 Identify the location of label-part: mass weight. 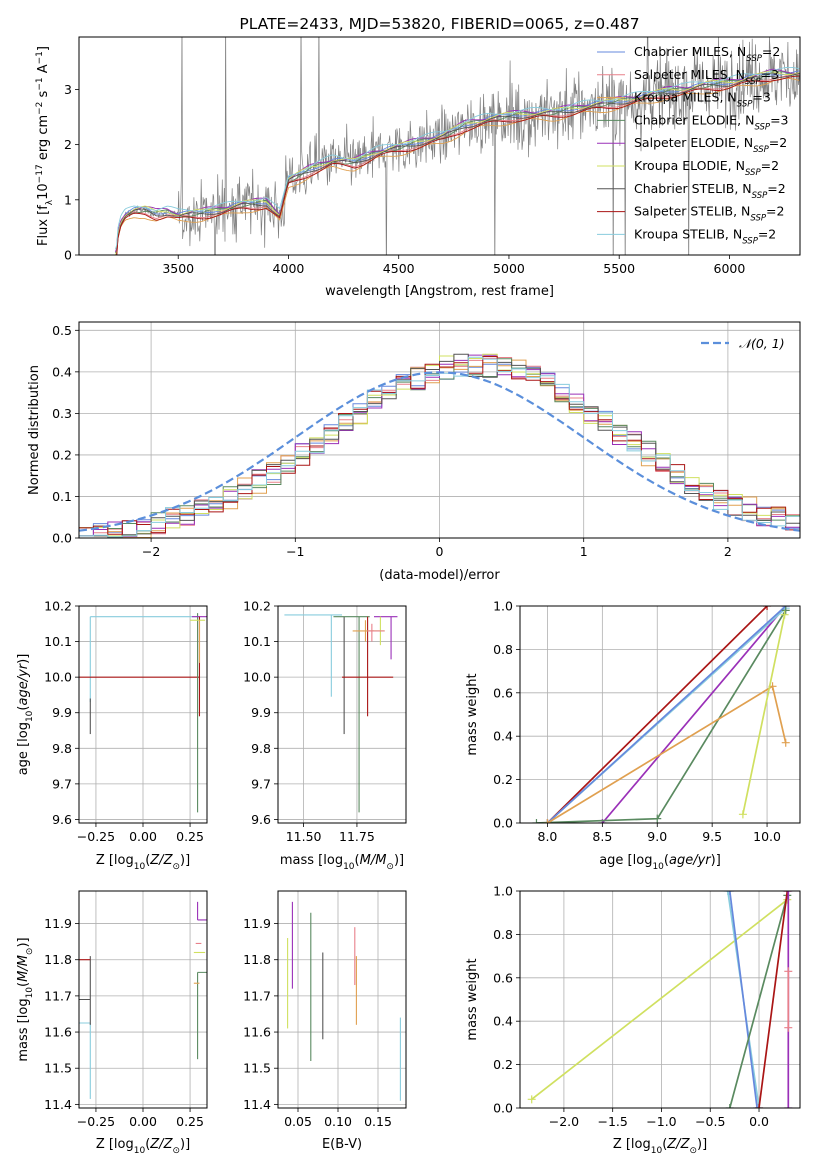
(472, 999).